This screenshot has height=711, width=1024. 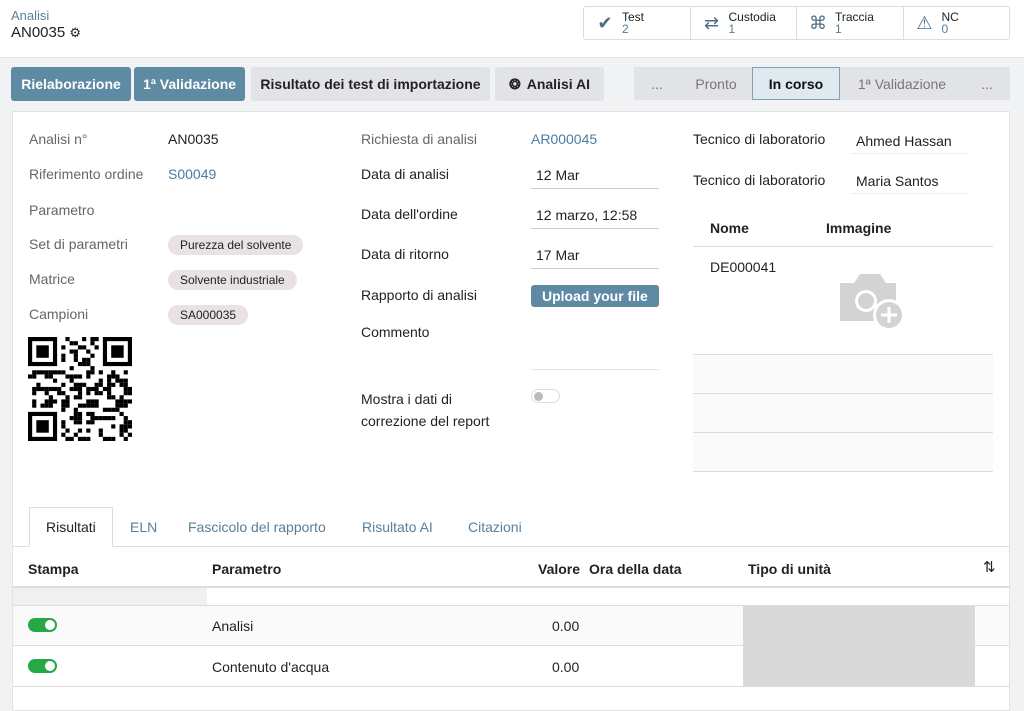 I want to click on return-date-field: 17 Mar, so click(x=595, y=256).